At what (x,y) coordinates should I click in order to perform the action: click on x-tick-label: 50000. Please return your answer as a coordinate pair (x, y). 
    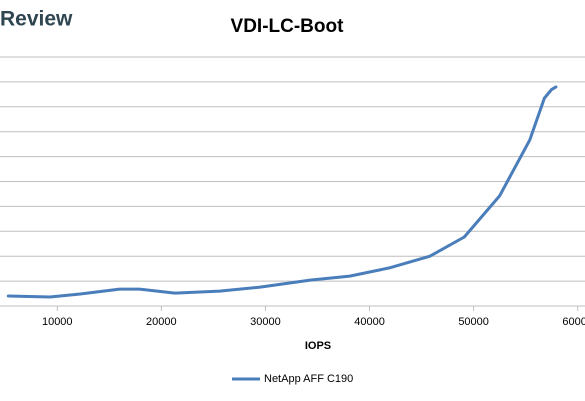
    Looking at the image, I should click on (473, 322).